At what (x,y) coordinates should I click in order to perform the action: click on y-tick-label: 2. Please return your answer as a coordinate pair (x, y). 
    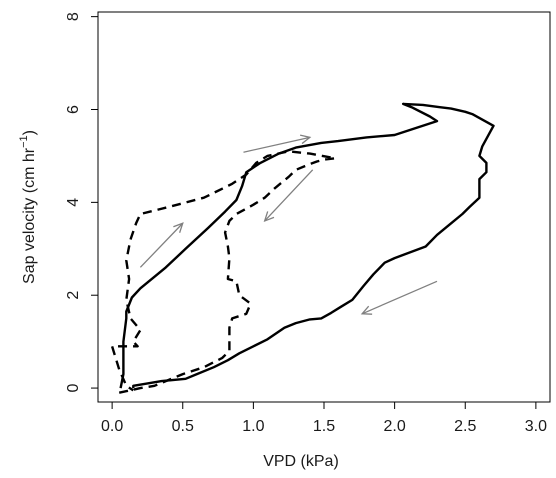
    Looking at the image, I should click on (73, 295).